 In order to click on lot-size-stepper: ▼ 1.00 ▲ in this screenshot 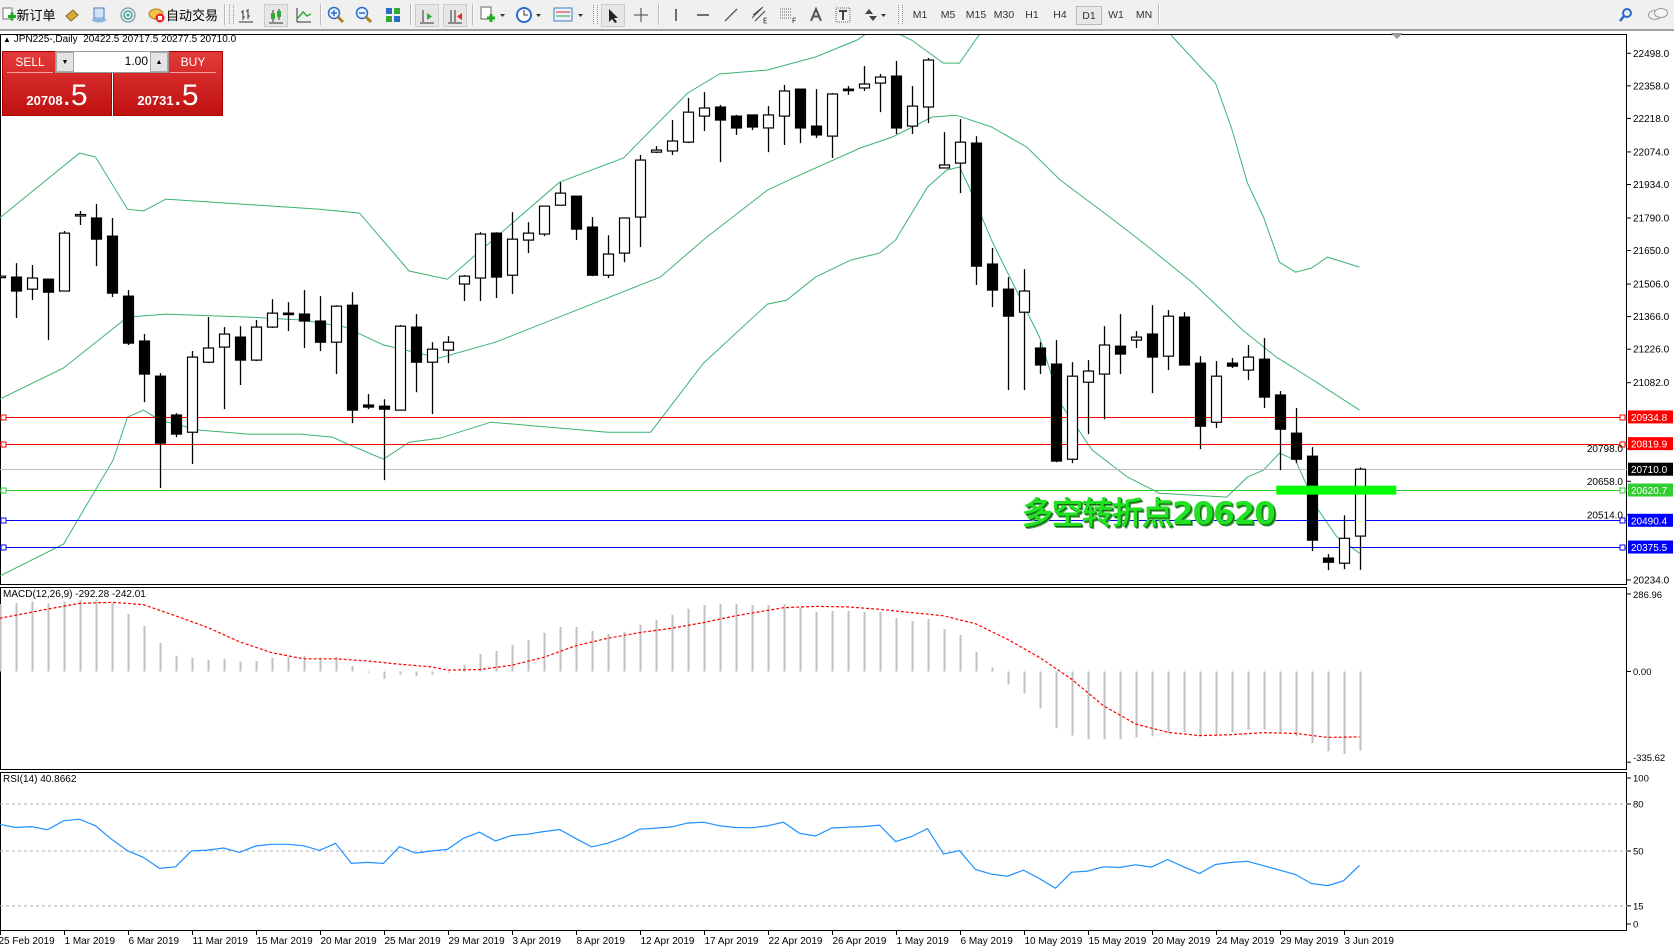, I will do `click(112, 62)`.